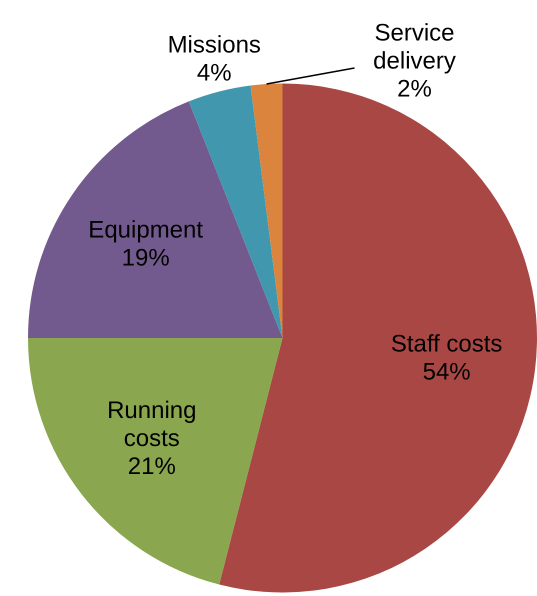  What do you see at coordinates (214, 73) in the screenshot?
I see `data-label: 4%` at bounding box center [214, 73].